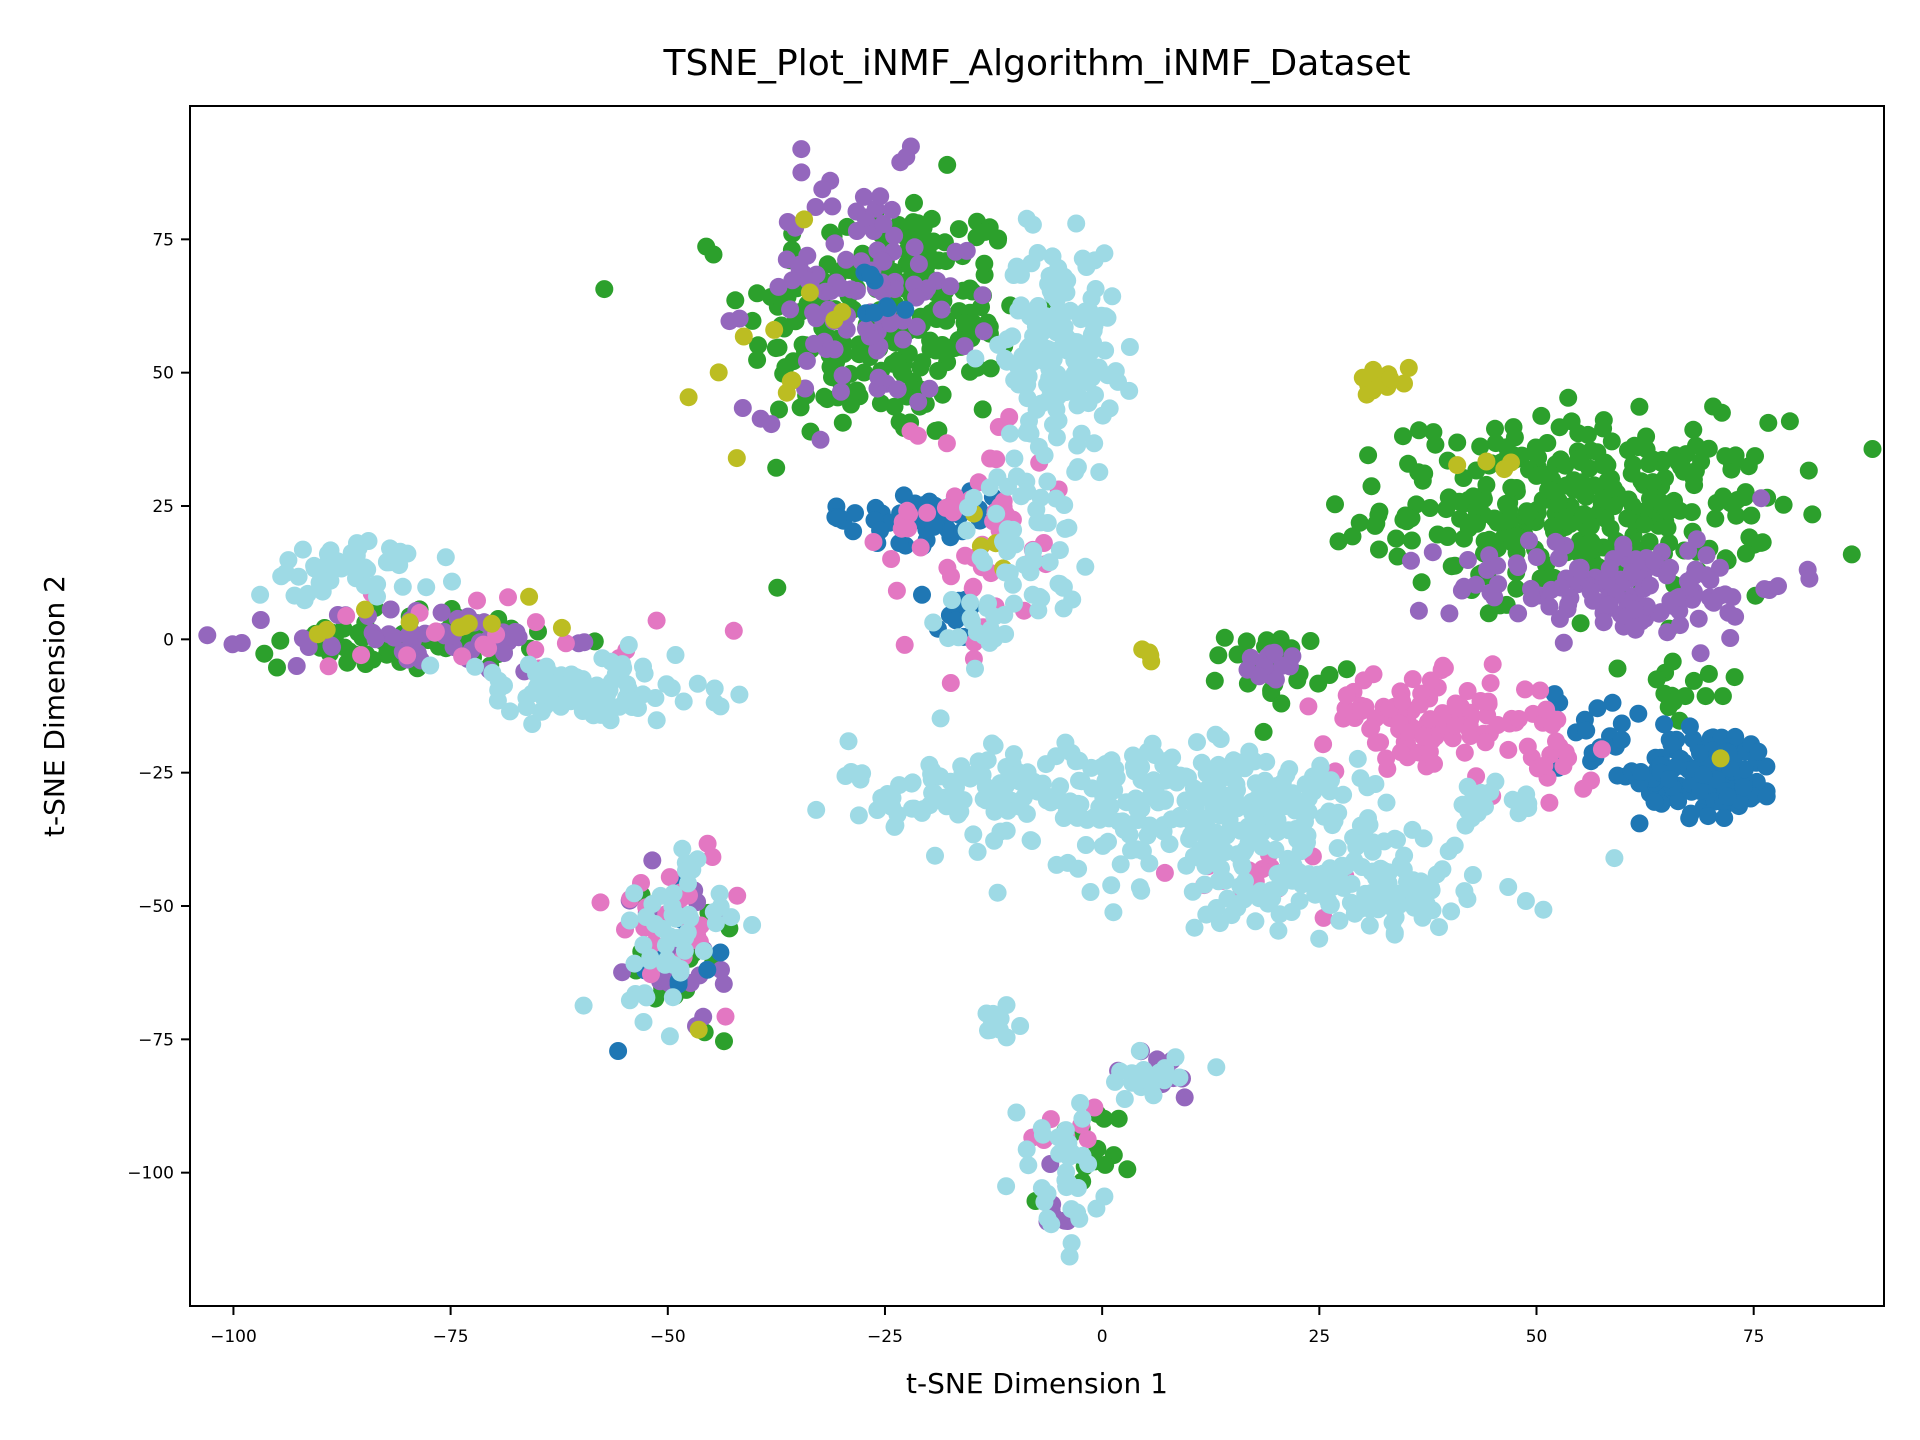 The image size is (1920, 1440). What do you see at coordinates (1320, 1337) in the screenshot?
I see `x-tick-label: 25` at bounding box center [1320, 1337].